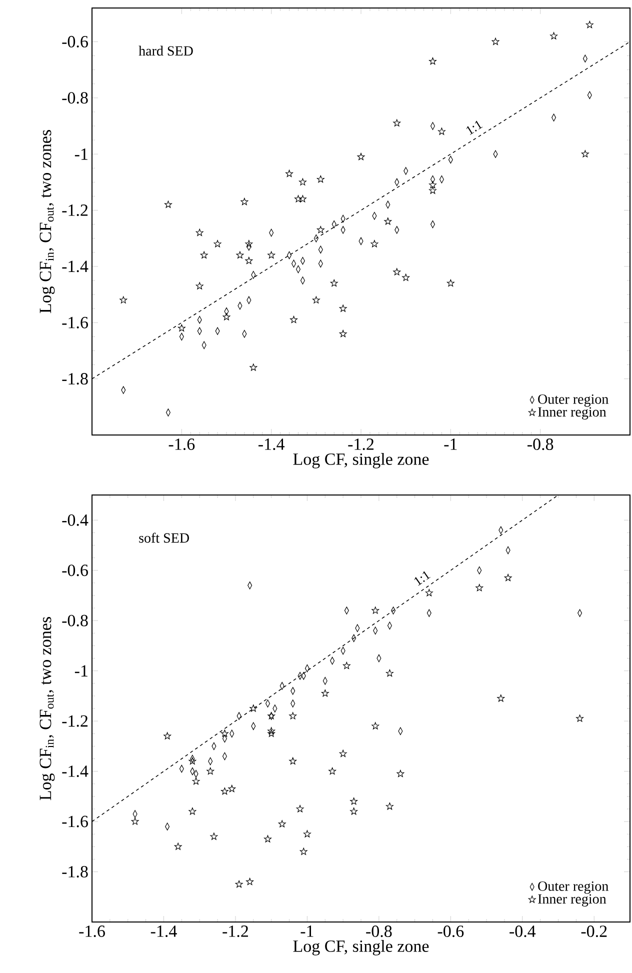 The width and height of the screenshot is (632, 973). What do you see at coordinates (75, 520) in the screenshot?
I see `y-tick-label: -0.4` at bounding box center [75, 520].